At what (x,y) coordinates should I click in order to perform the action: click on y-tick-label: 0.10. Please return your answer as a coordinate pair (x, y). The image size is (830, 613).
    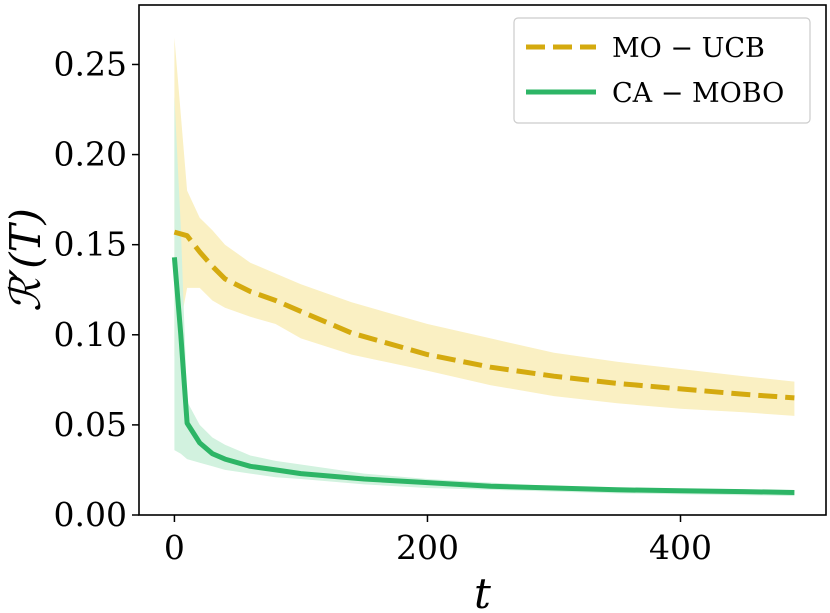
    Looking at the image, I should click on (90, 334).